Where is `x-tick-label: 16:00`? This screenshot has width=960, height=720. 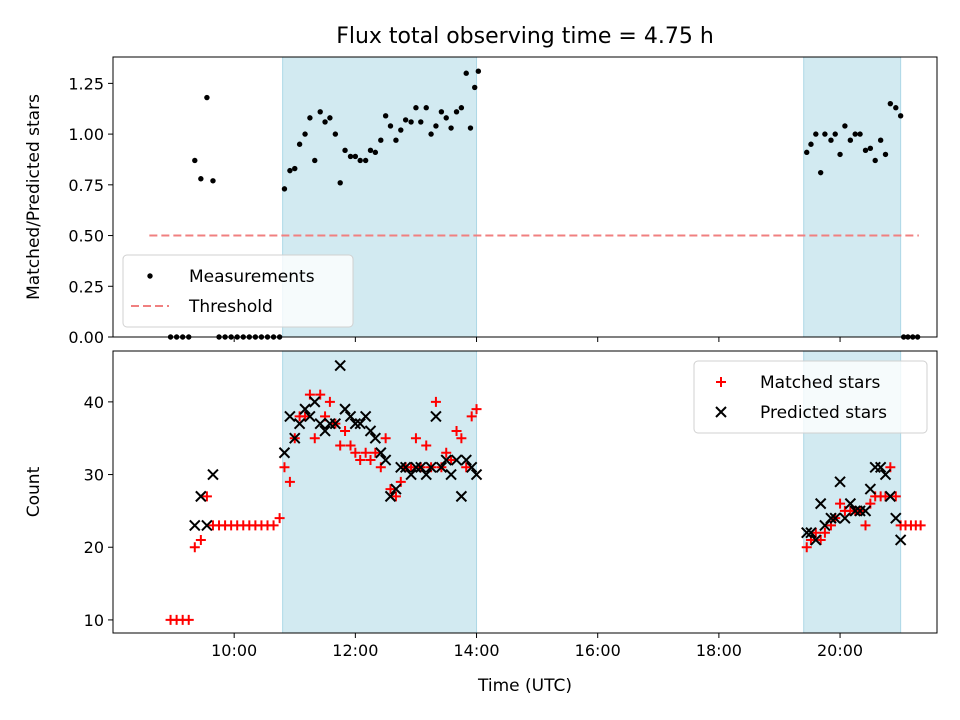
x-tick-label: 16:00 is located at coordinates (598, 650).